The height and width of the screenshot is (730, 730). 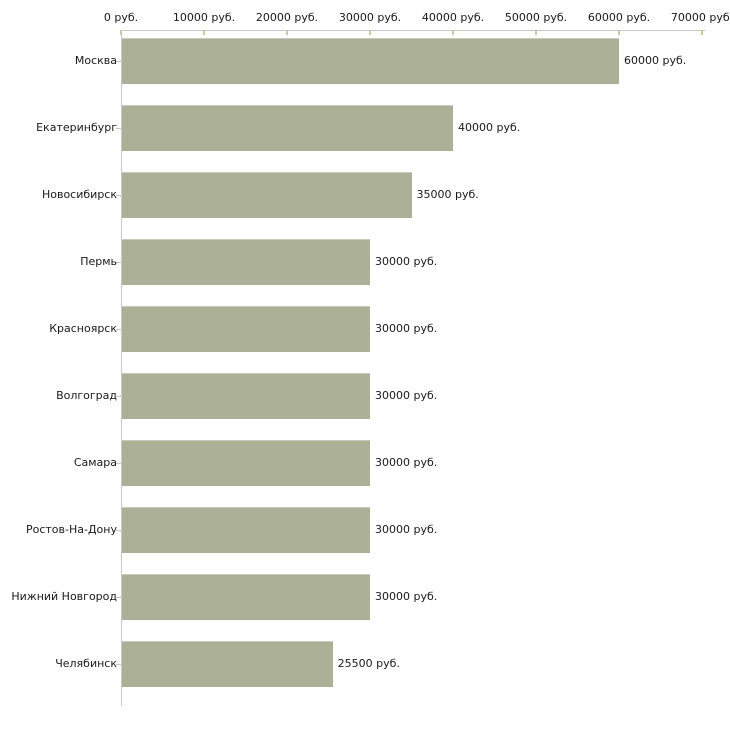 What do you see at coordinates (83, 328) in the screenshot?
I see `category-label: Красноярск` at bounding box center [83, 328].